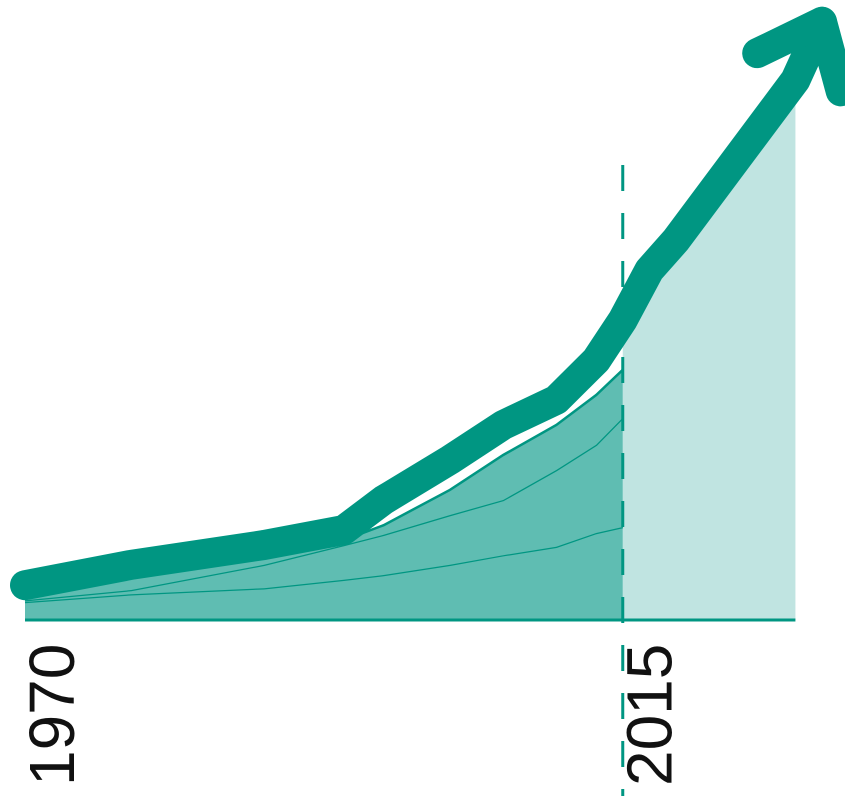 The image size is (845, 796). What do you see at coordinates (650, 715) in the screenshot?
I see `x-tick-label: 2015` at bounding box center [650, 715].